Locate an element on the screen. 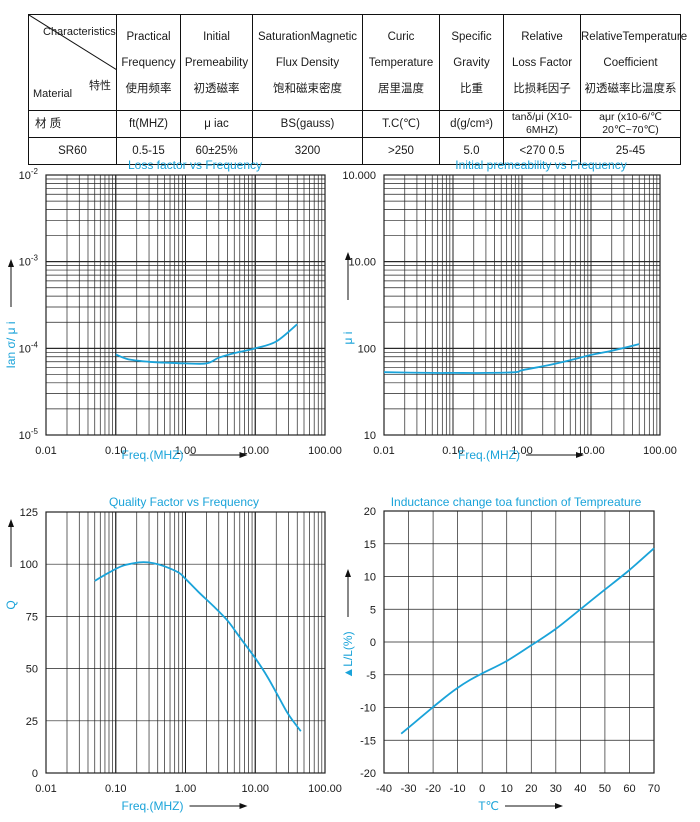  unit-cell: ft(MHZ) is located at coordinates (148, 124).